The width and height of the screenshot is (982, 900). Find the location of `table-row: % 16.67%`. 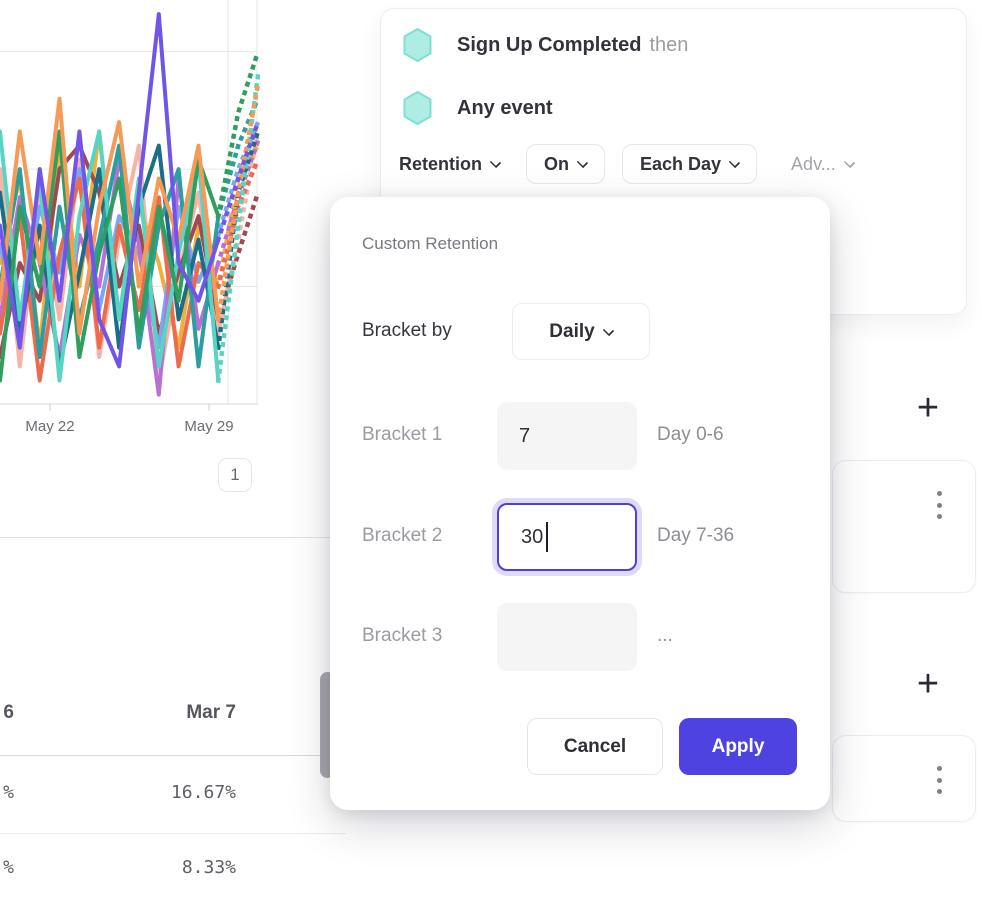

table-row: % 16.67% is located at coordinates (173, 793).